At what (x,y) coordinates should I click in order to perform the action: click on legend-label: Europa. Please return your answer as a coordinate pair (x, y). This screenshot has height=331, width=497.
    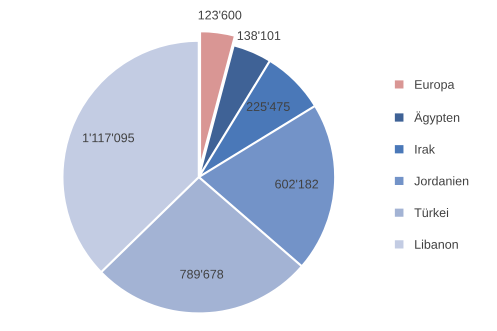
    Looking at the image, I should click on (434, 86).